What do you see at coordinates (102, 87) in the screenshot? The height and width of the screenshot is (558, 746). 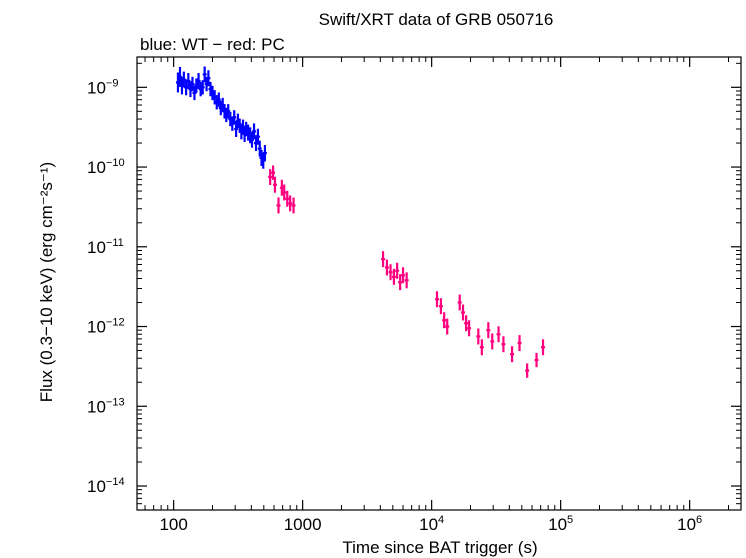 I see `y-tick-label: 10−9` at bounding box center [102, 87].